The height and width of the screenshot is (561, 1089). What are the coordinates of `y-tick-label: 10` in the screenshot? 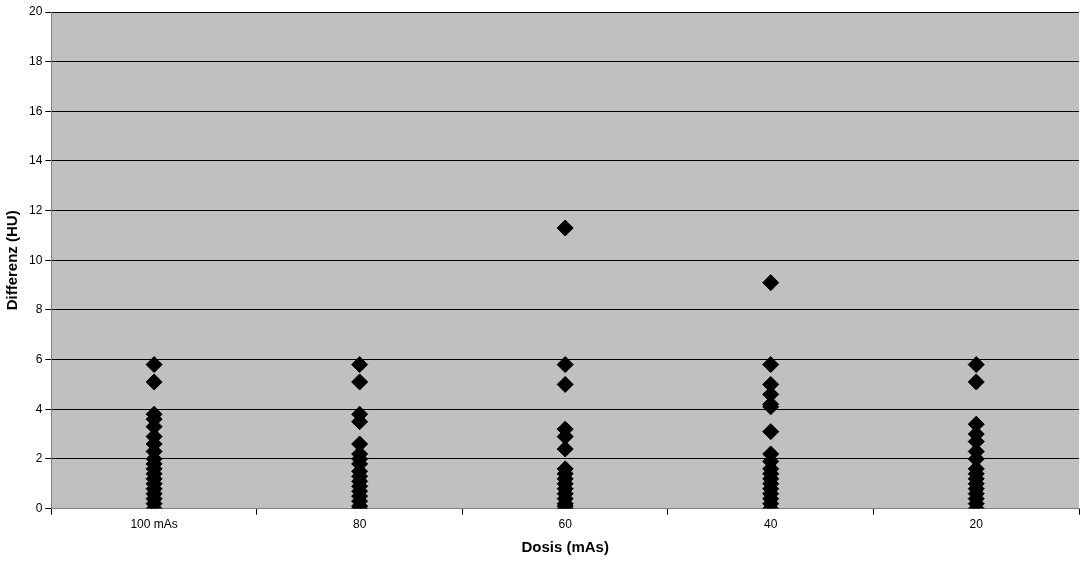 It's located at (35, 259).